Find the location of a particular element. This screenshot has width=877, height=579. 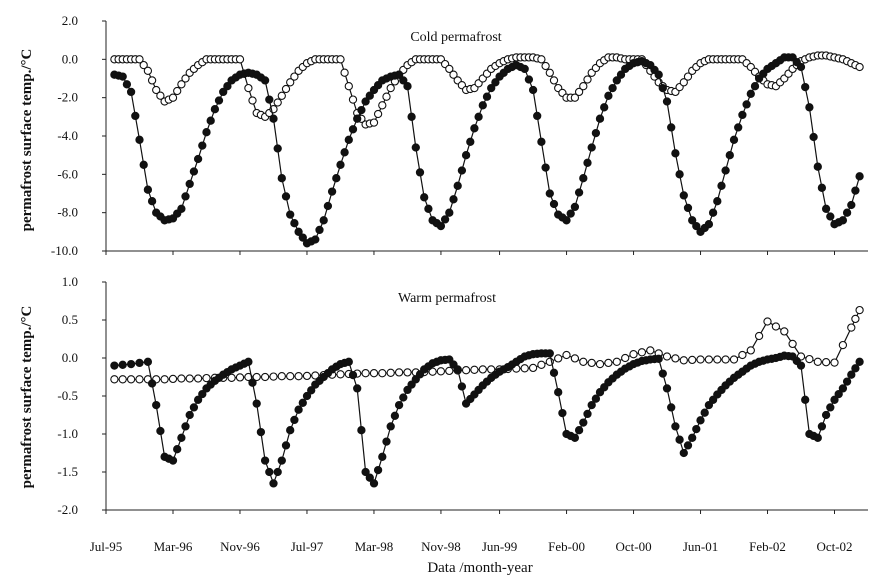

warm-y-axis-label: permafrost surface temp./°C is located at coordinates (27, 397).